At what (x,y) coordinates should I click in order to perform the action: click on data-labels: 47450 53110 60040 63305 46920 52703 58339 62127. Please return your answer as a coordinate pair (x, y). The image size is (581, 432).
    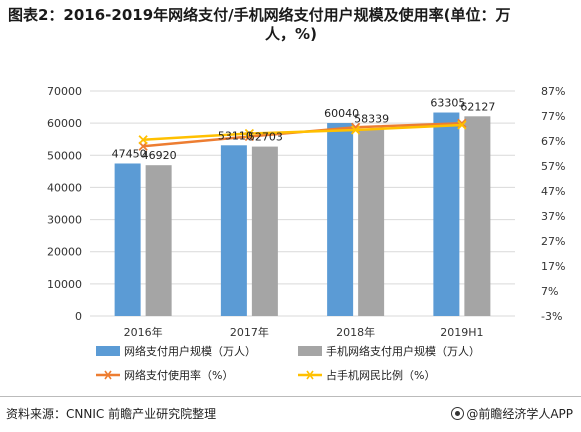
    Looking at the image, I should click on (304, 130).